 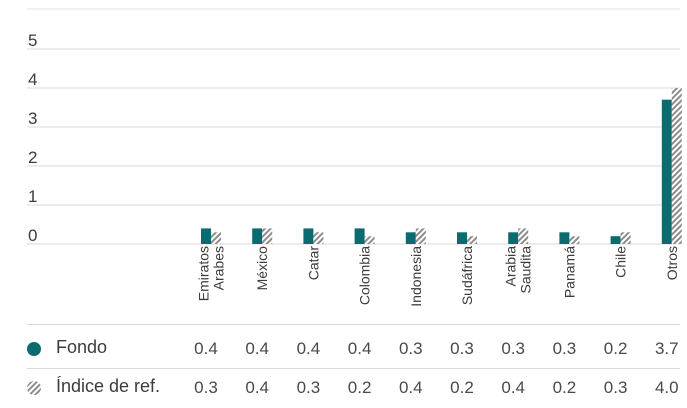 What do you see at coordinates (365, 275) in the screenshot?
I see `category-label: Colombia` at bounding box center [365, 275].